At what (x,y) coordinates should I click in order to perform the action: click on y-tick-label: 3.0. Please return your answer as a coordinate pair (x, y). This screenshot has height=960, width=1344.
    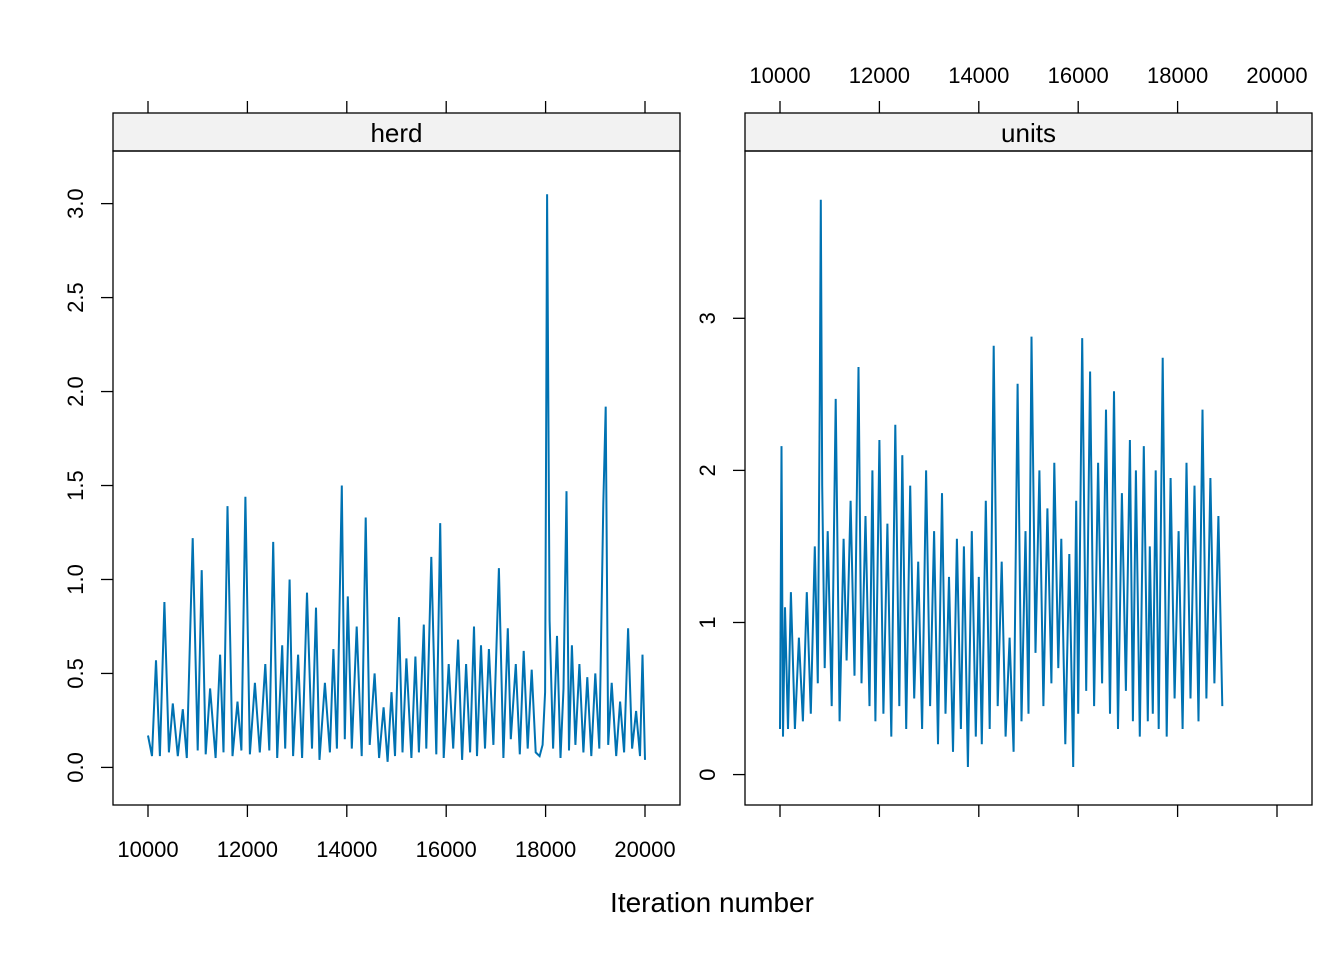
    Looking at the image, I should click on (75, 203).